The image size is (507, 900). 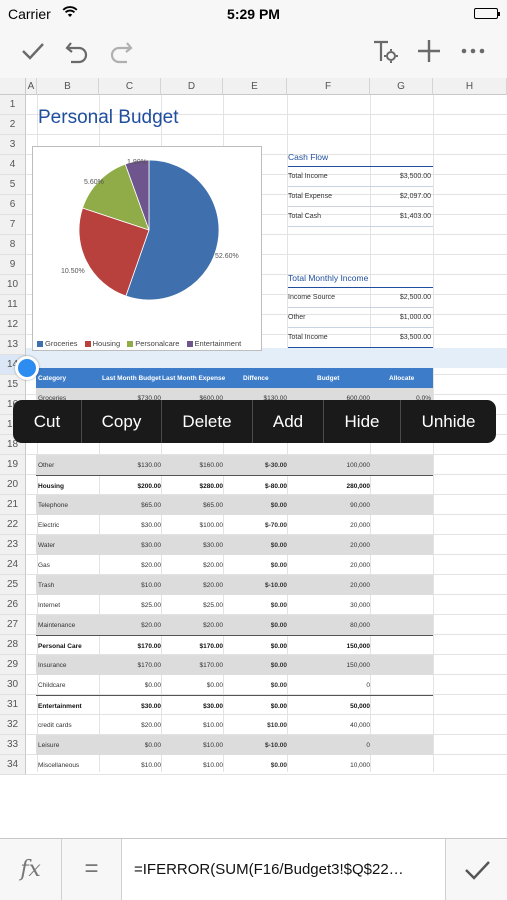 I want to click on column-header-b: B, so click(x=68, y=86).